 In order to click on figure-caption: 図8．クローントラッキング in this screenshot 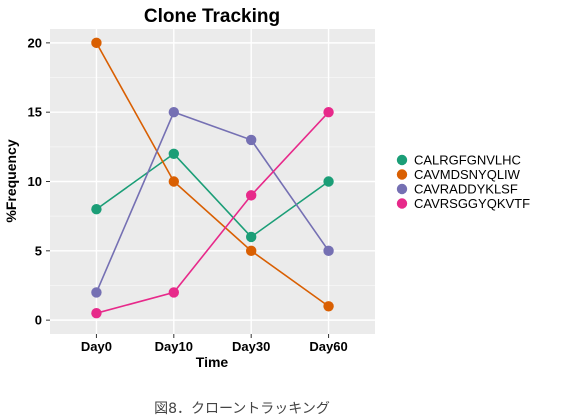, I will do `click(242, 409)`.